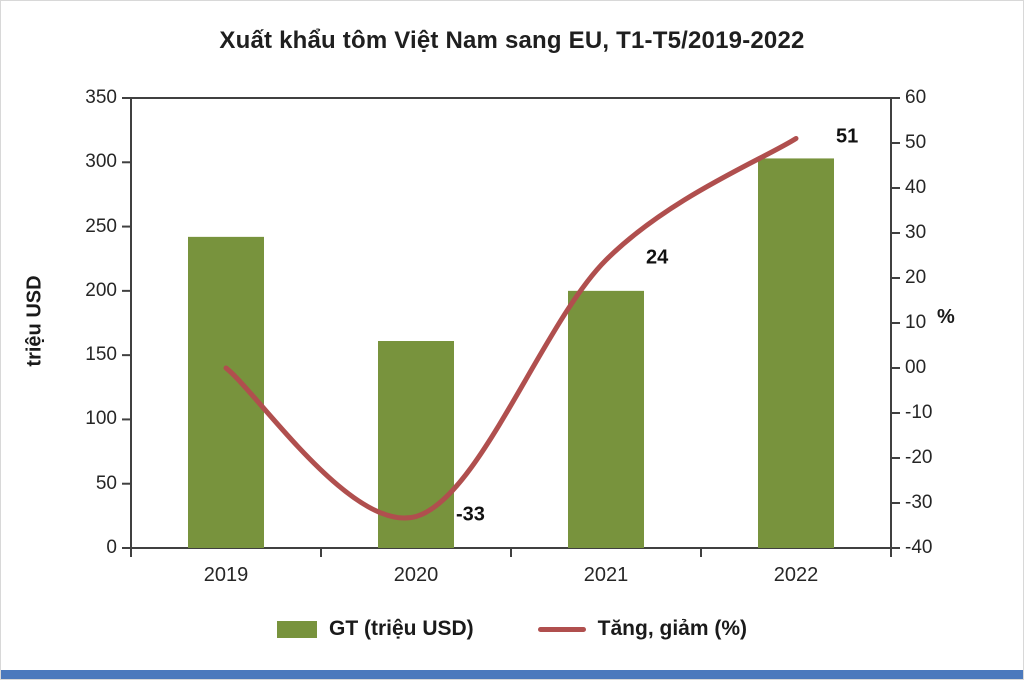 This screenshot has height=680, width=1024. What do you see at coordinates (796, 353) in the screenshot?
I see `bar-2022` at bounding box center [796, 353].